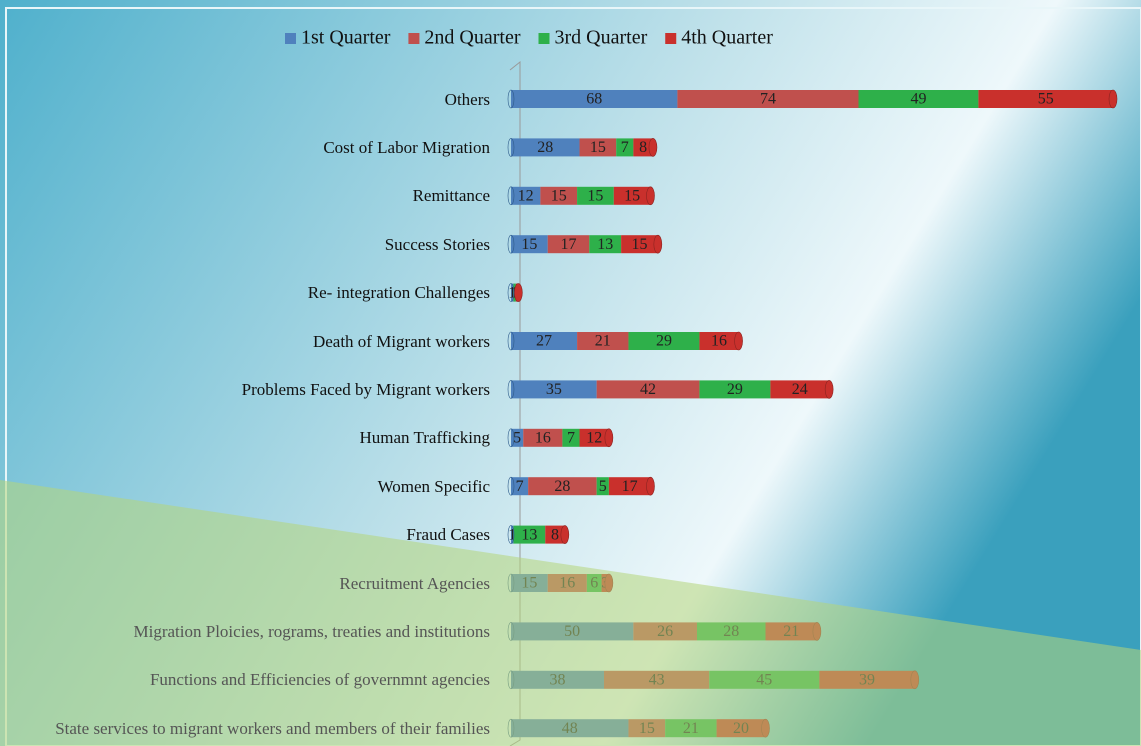 The image size is (1141, 746). I want to click on category-label: Cost of Labor Migration, so click(406, 147).